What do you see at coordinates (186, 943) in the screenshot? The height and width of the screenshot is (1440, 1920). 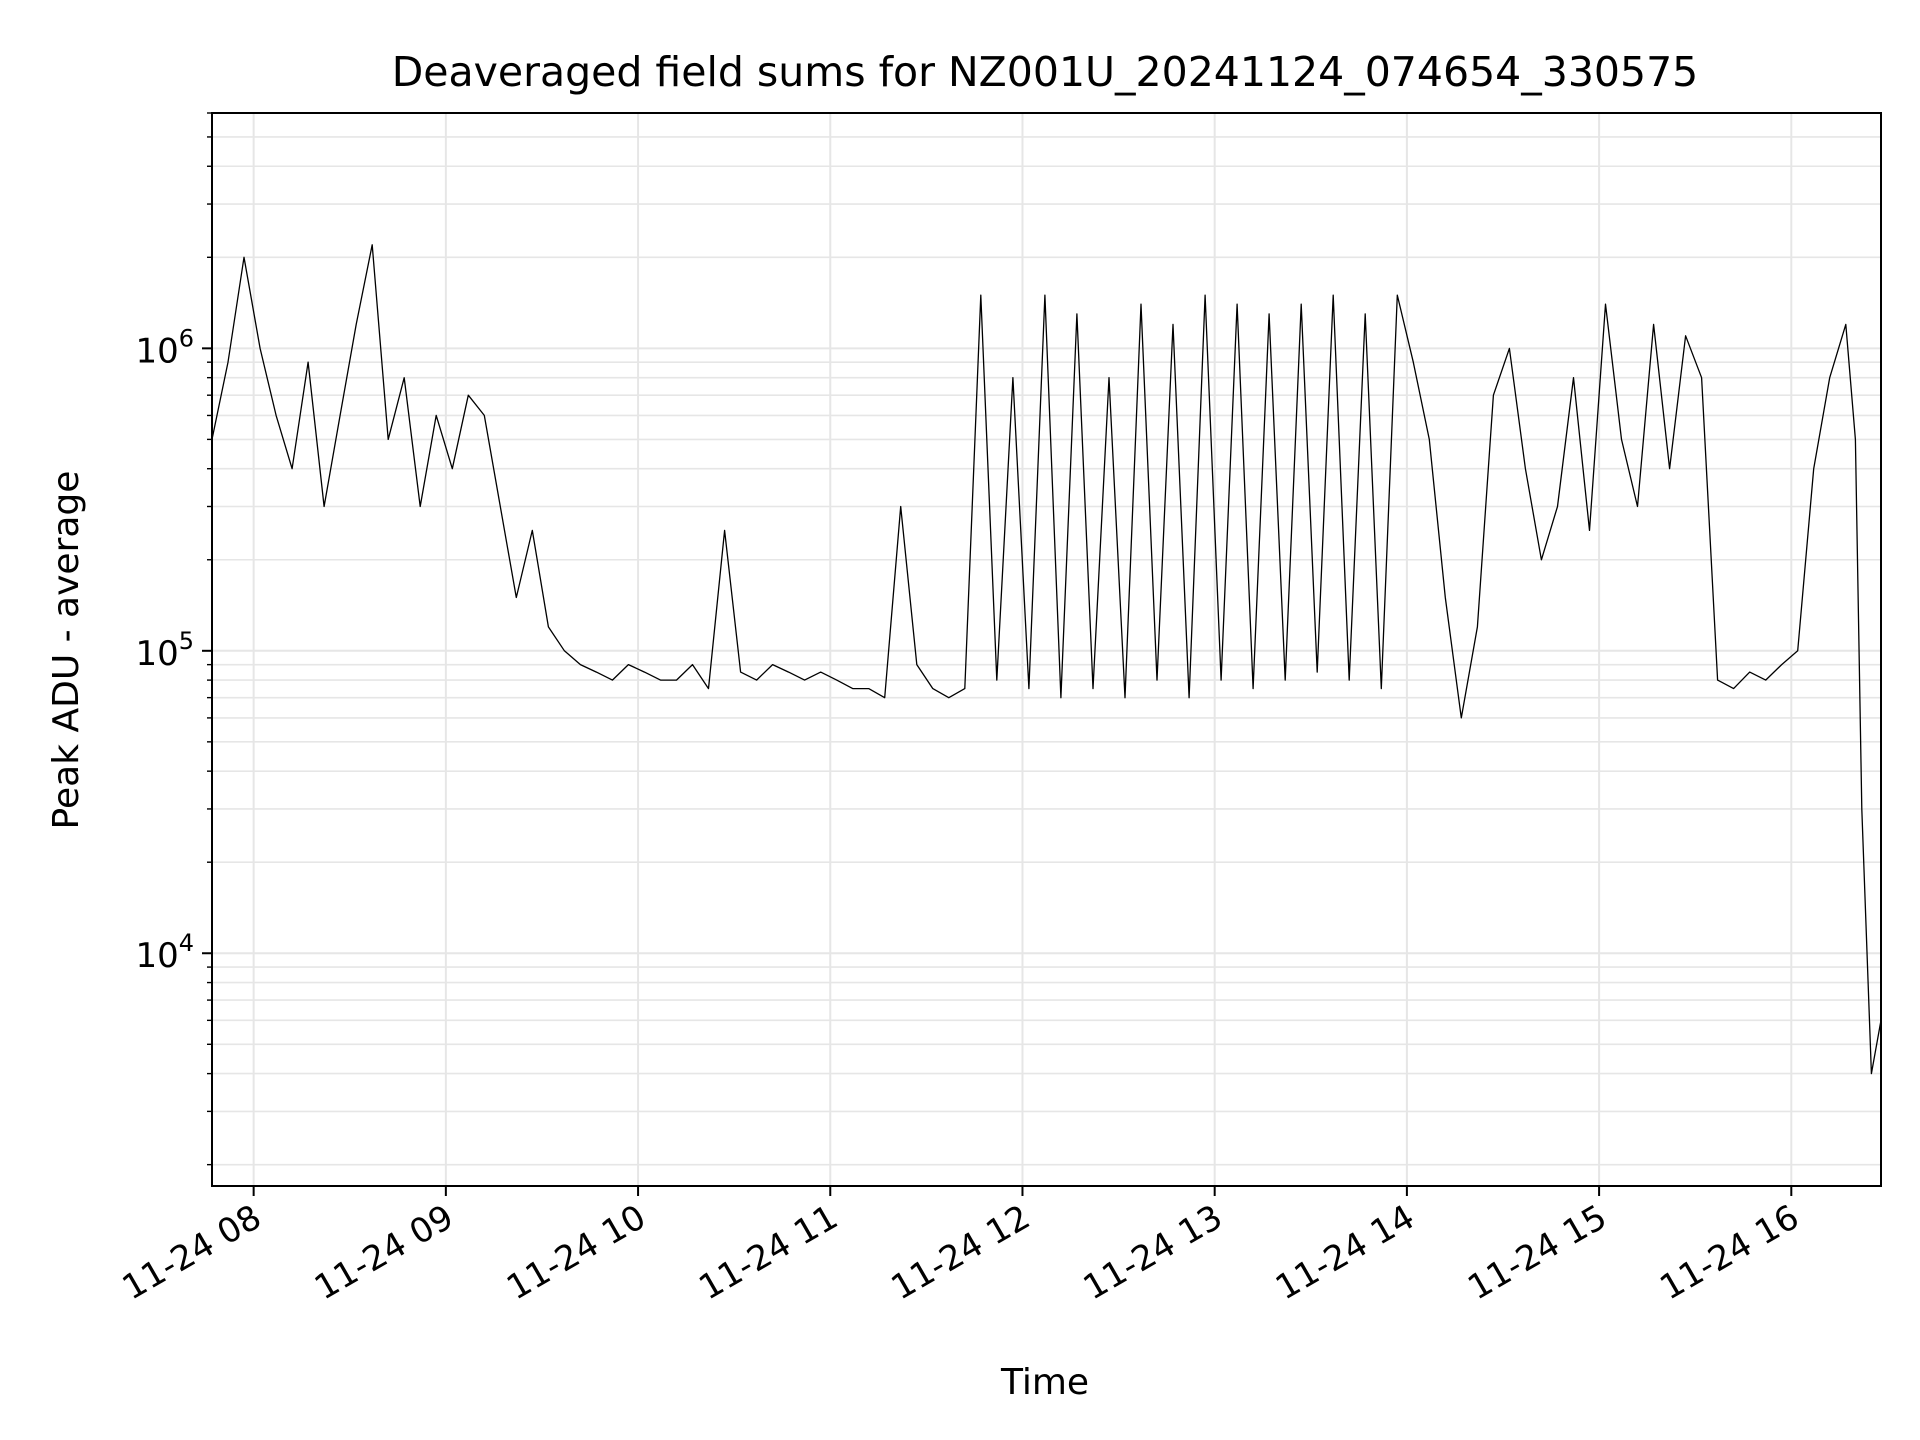 I see `y-tick-exponent: 4` at bounding box center [186, 943].